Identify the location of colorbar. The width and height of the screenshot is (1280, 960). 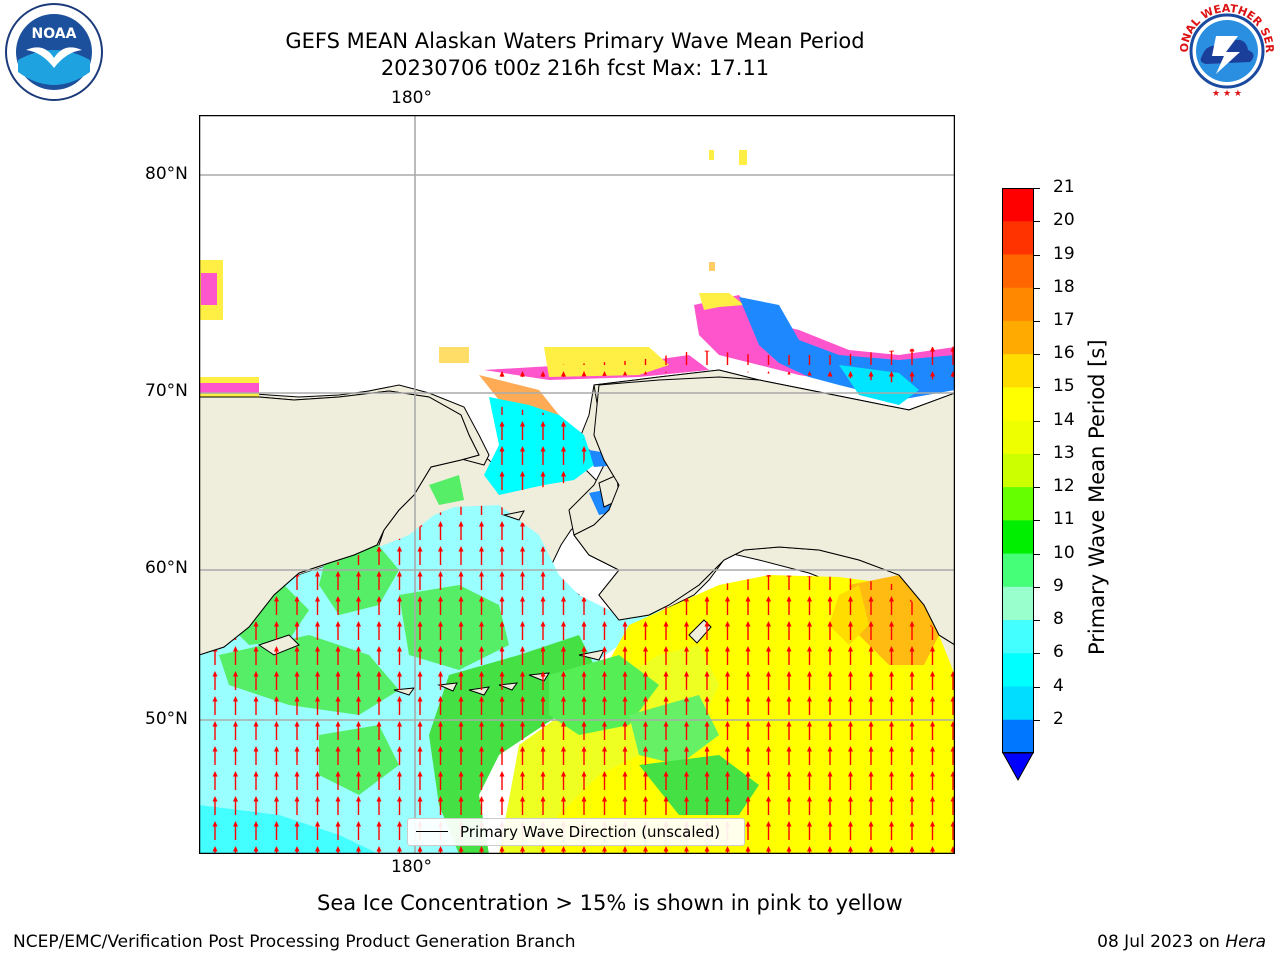
(1018, 485).